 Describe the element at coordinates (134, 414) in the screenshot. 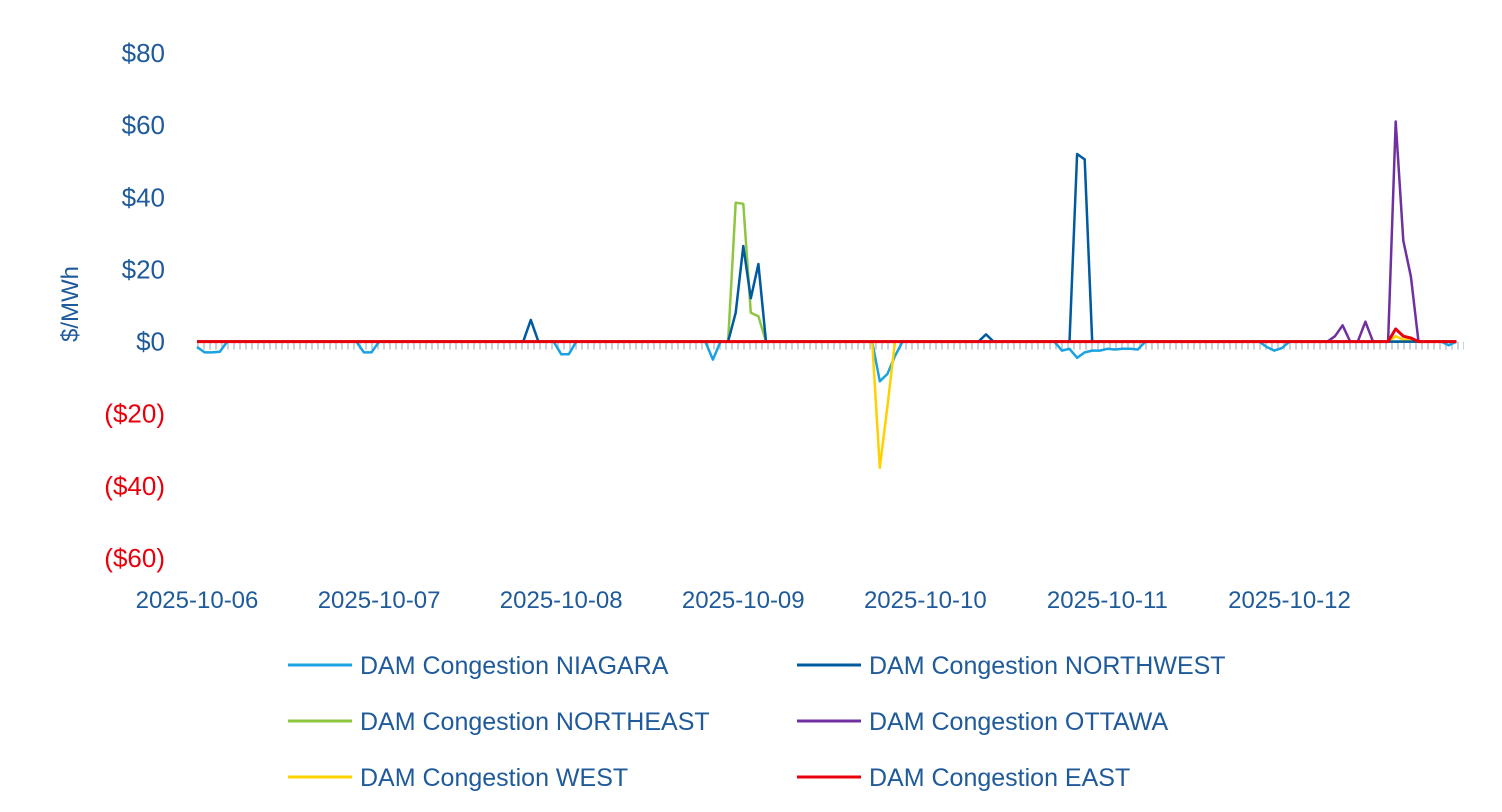

I see `y-tick-label: ($20)` at that location.